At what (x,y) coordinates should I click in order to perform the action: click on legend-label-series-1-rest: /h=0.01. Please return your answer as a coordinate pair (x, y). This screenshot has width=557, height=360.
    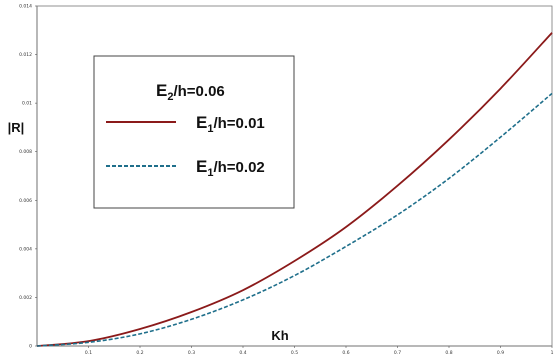
    Looking at the image, I should click on (238, 123).